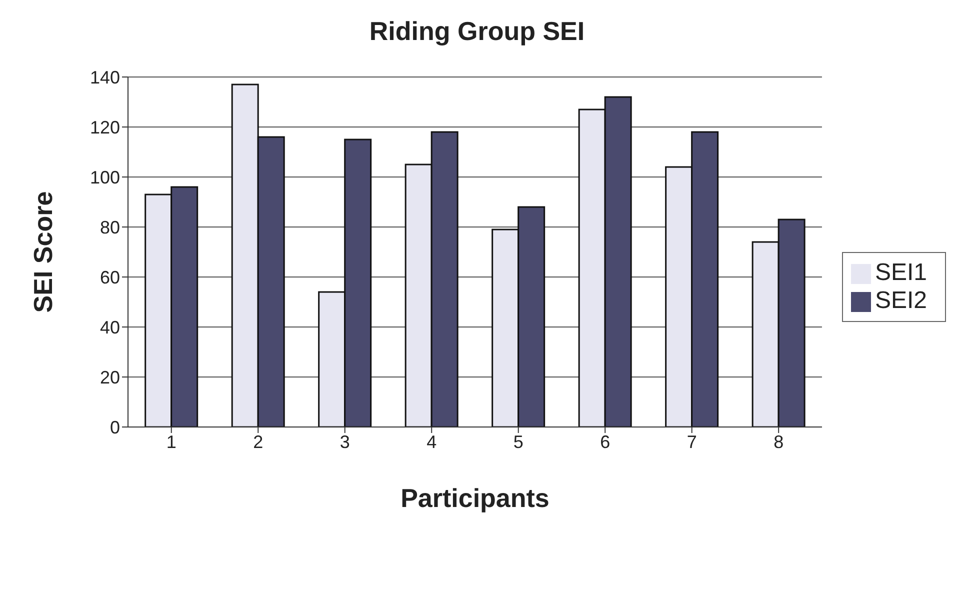 This screenshot has width=954, height=604. I want to click on chart-title: Riding Group SEI, so click(477, 31).